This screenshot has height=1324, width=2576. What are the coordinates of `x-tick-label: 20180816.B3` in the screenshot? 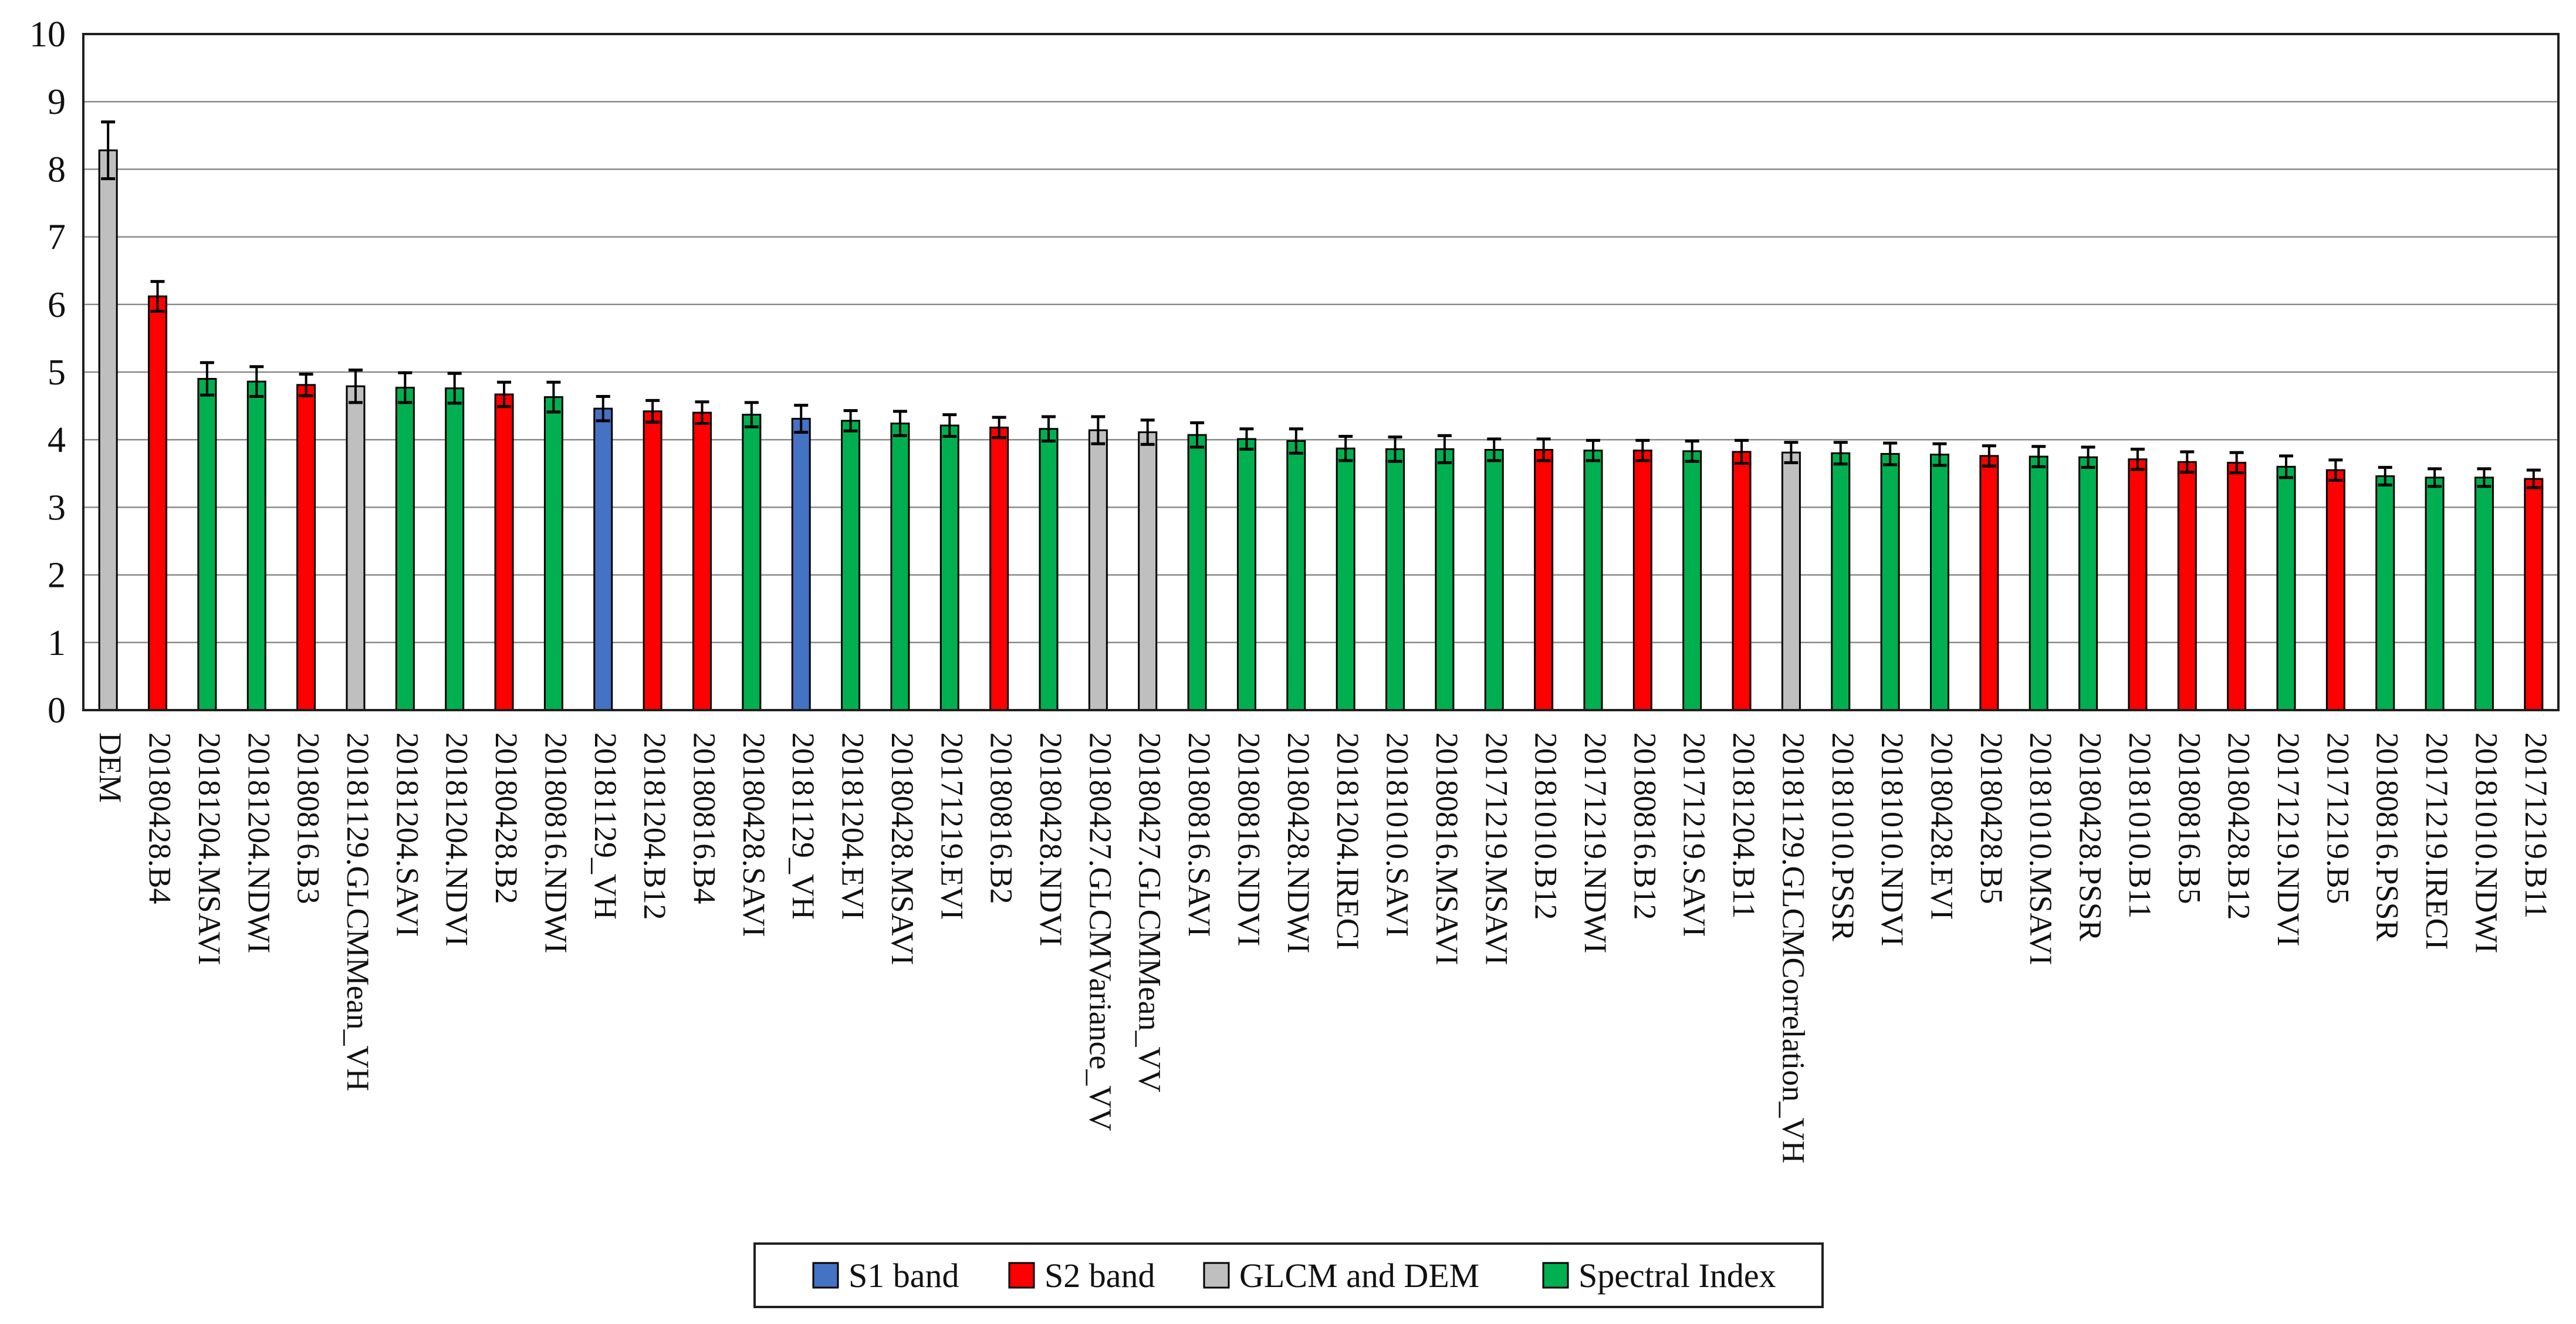 It's located at (308, 818).